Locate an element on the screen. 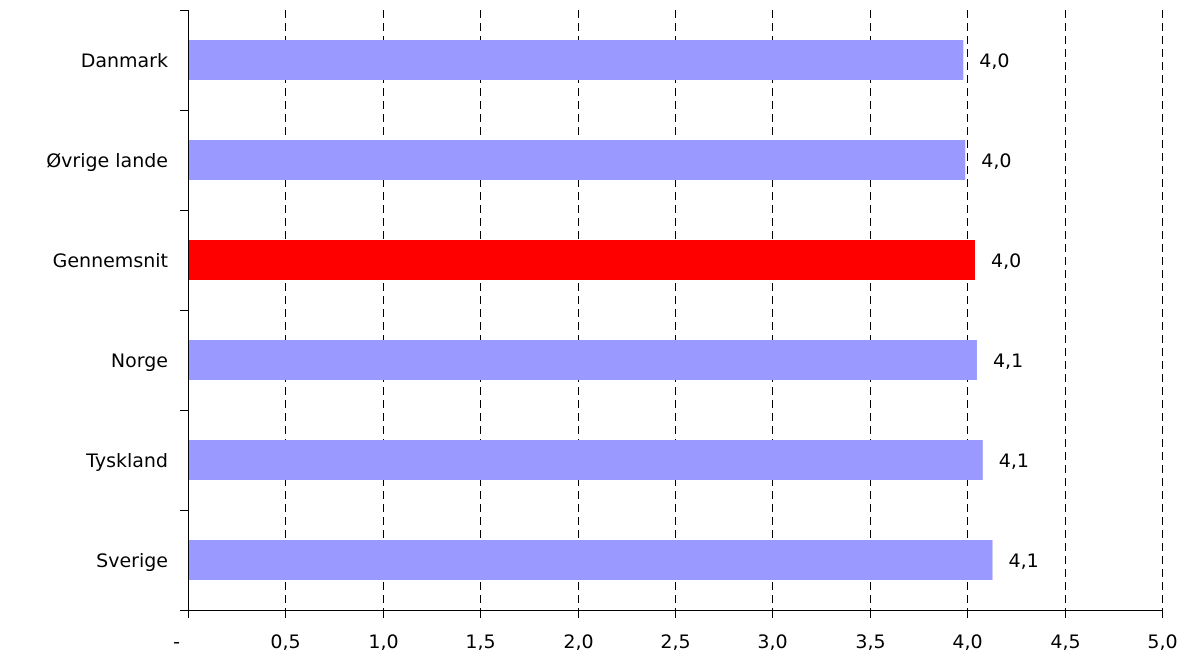 This screenshot has height=654, width=1183. x-tick-label: 2,0 is located at coordinates (578, 642).